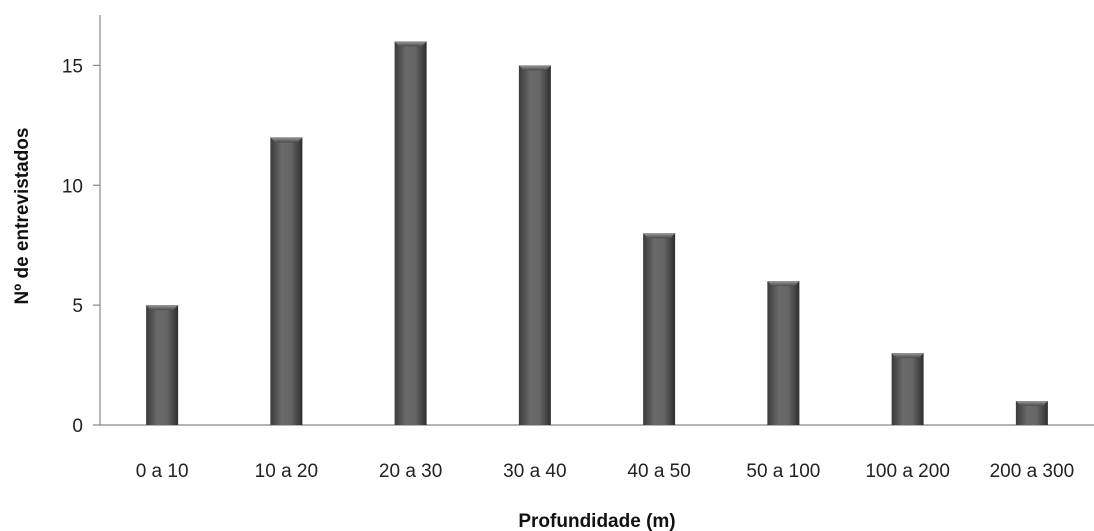 Image resolution: width=1094 pixels, height=531 pixels. What do you see at coordinates (162, 471) in the screenshot?
I see `x-tick-label: 0 a 10` at bounding box center [162, 471].